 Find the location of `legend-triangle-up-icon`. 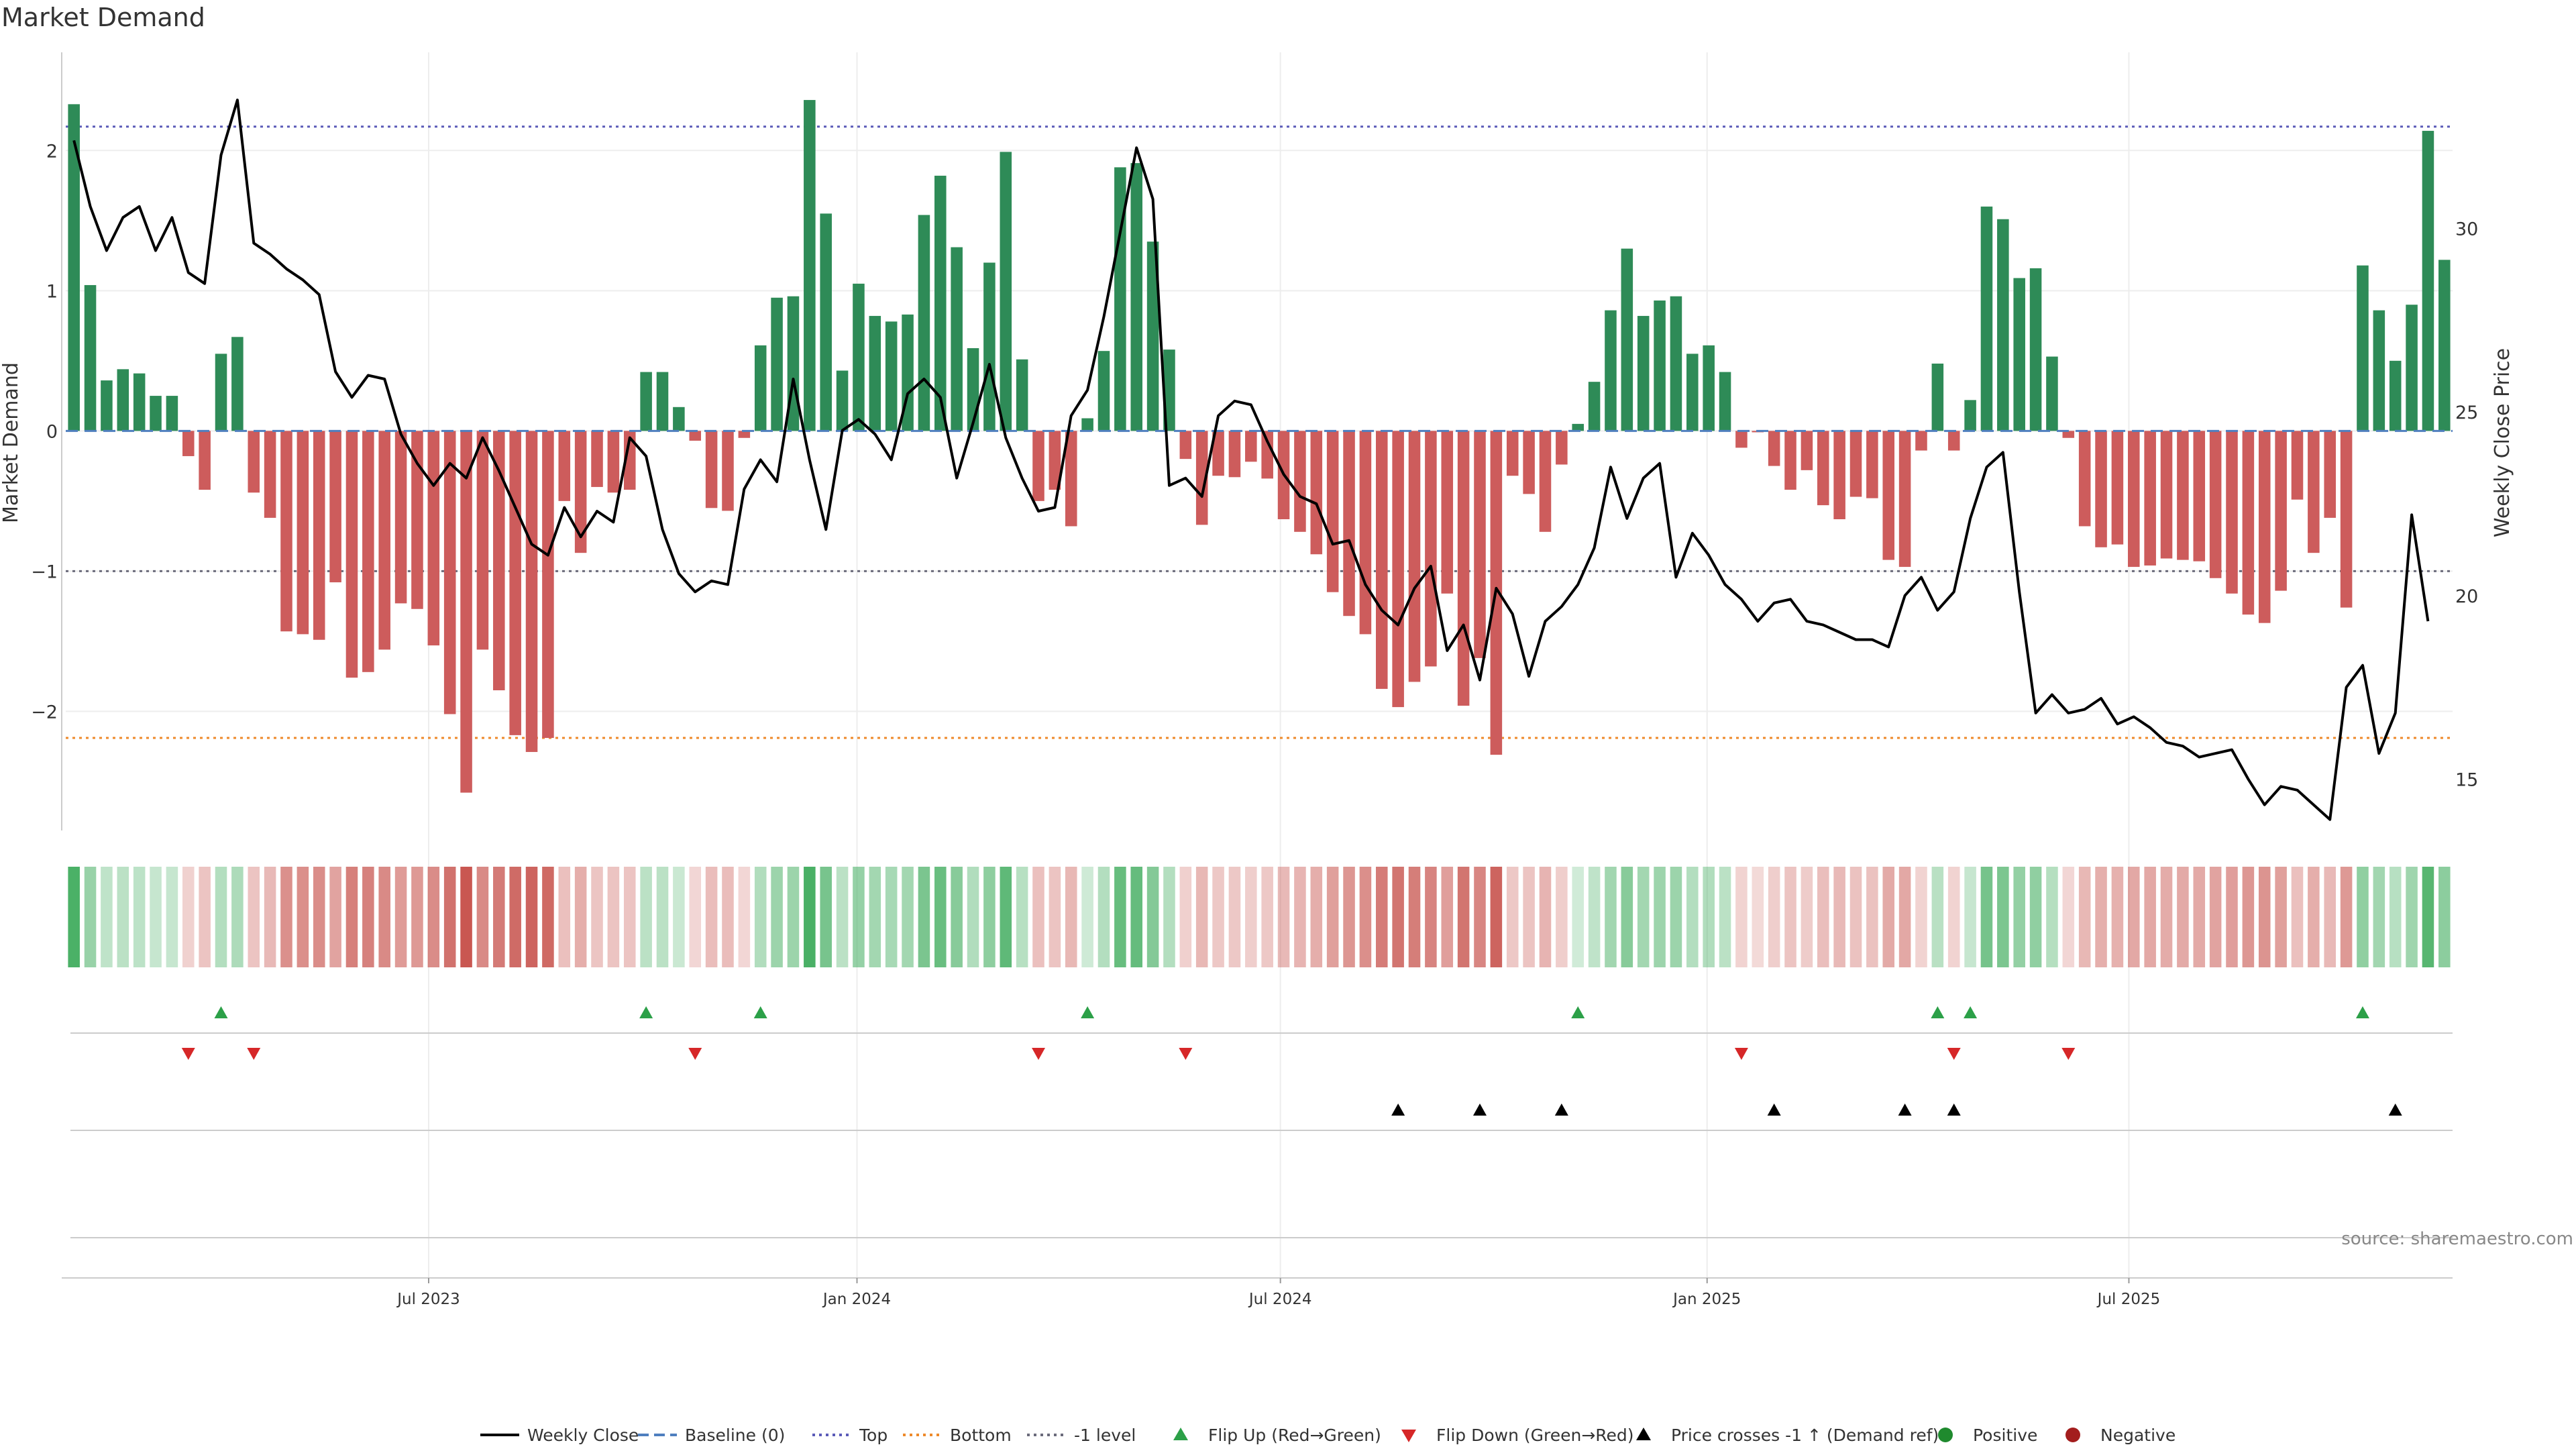

legend-triangle-up-icon is located at coordinates (1643, 1434).